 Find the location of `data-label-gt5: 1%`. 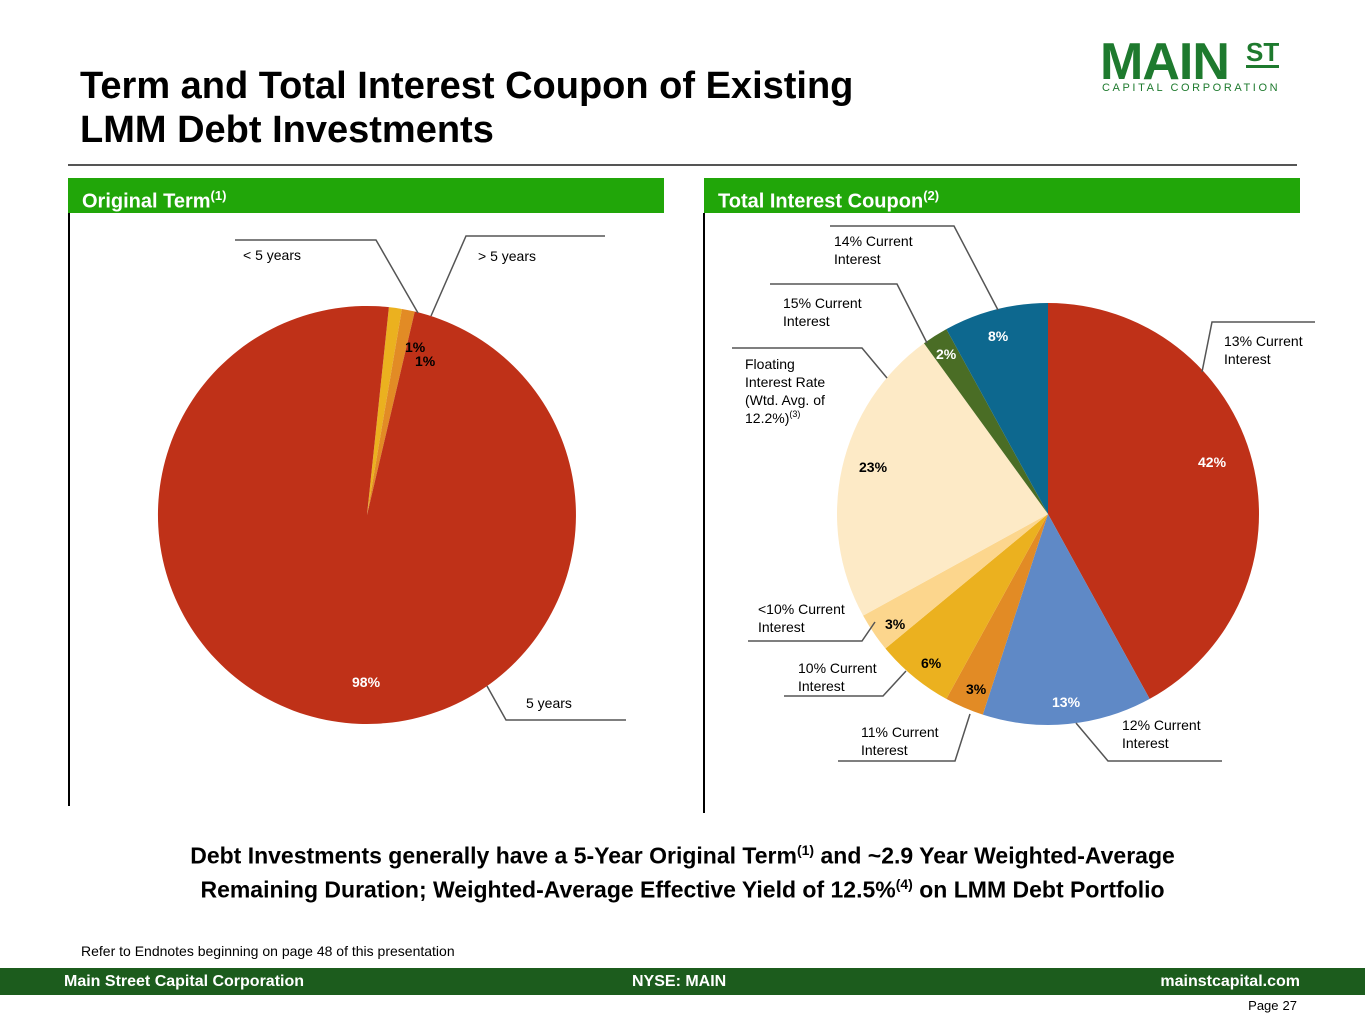

data-label-gt5: 1% is located at coordinates (425, 361).